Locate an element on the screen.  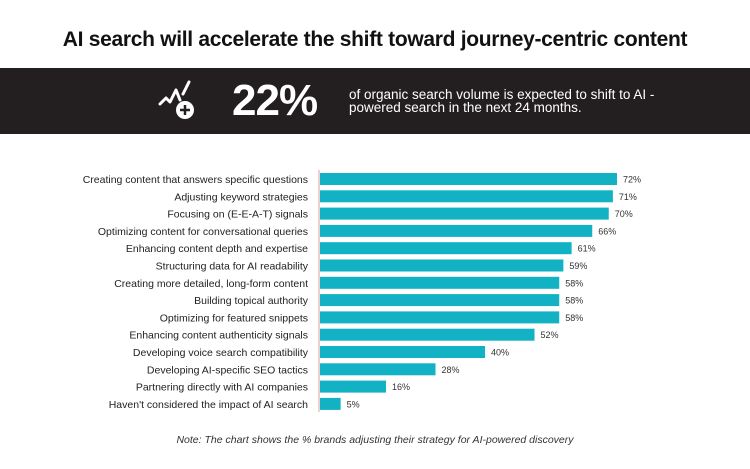
trend-chart-plus-icon is located at coordinates (176, 99).